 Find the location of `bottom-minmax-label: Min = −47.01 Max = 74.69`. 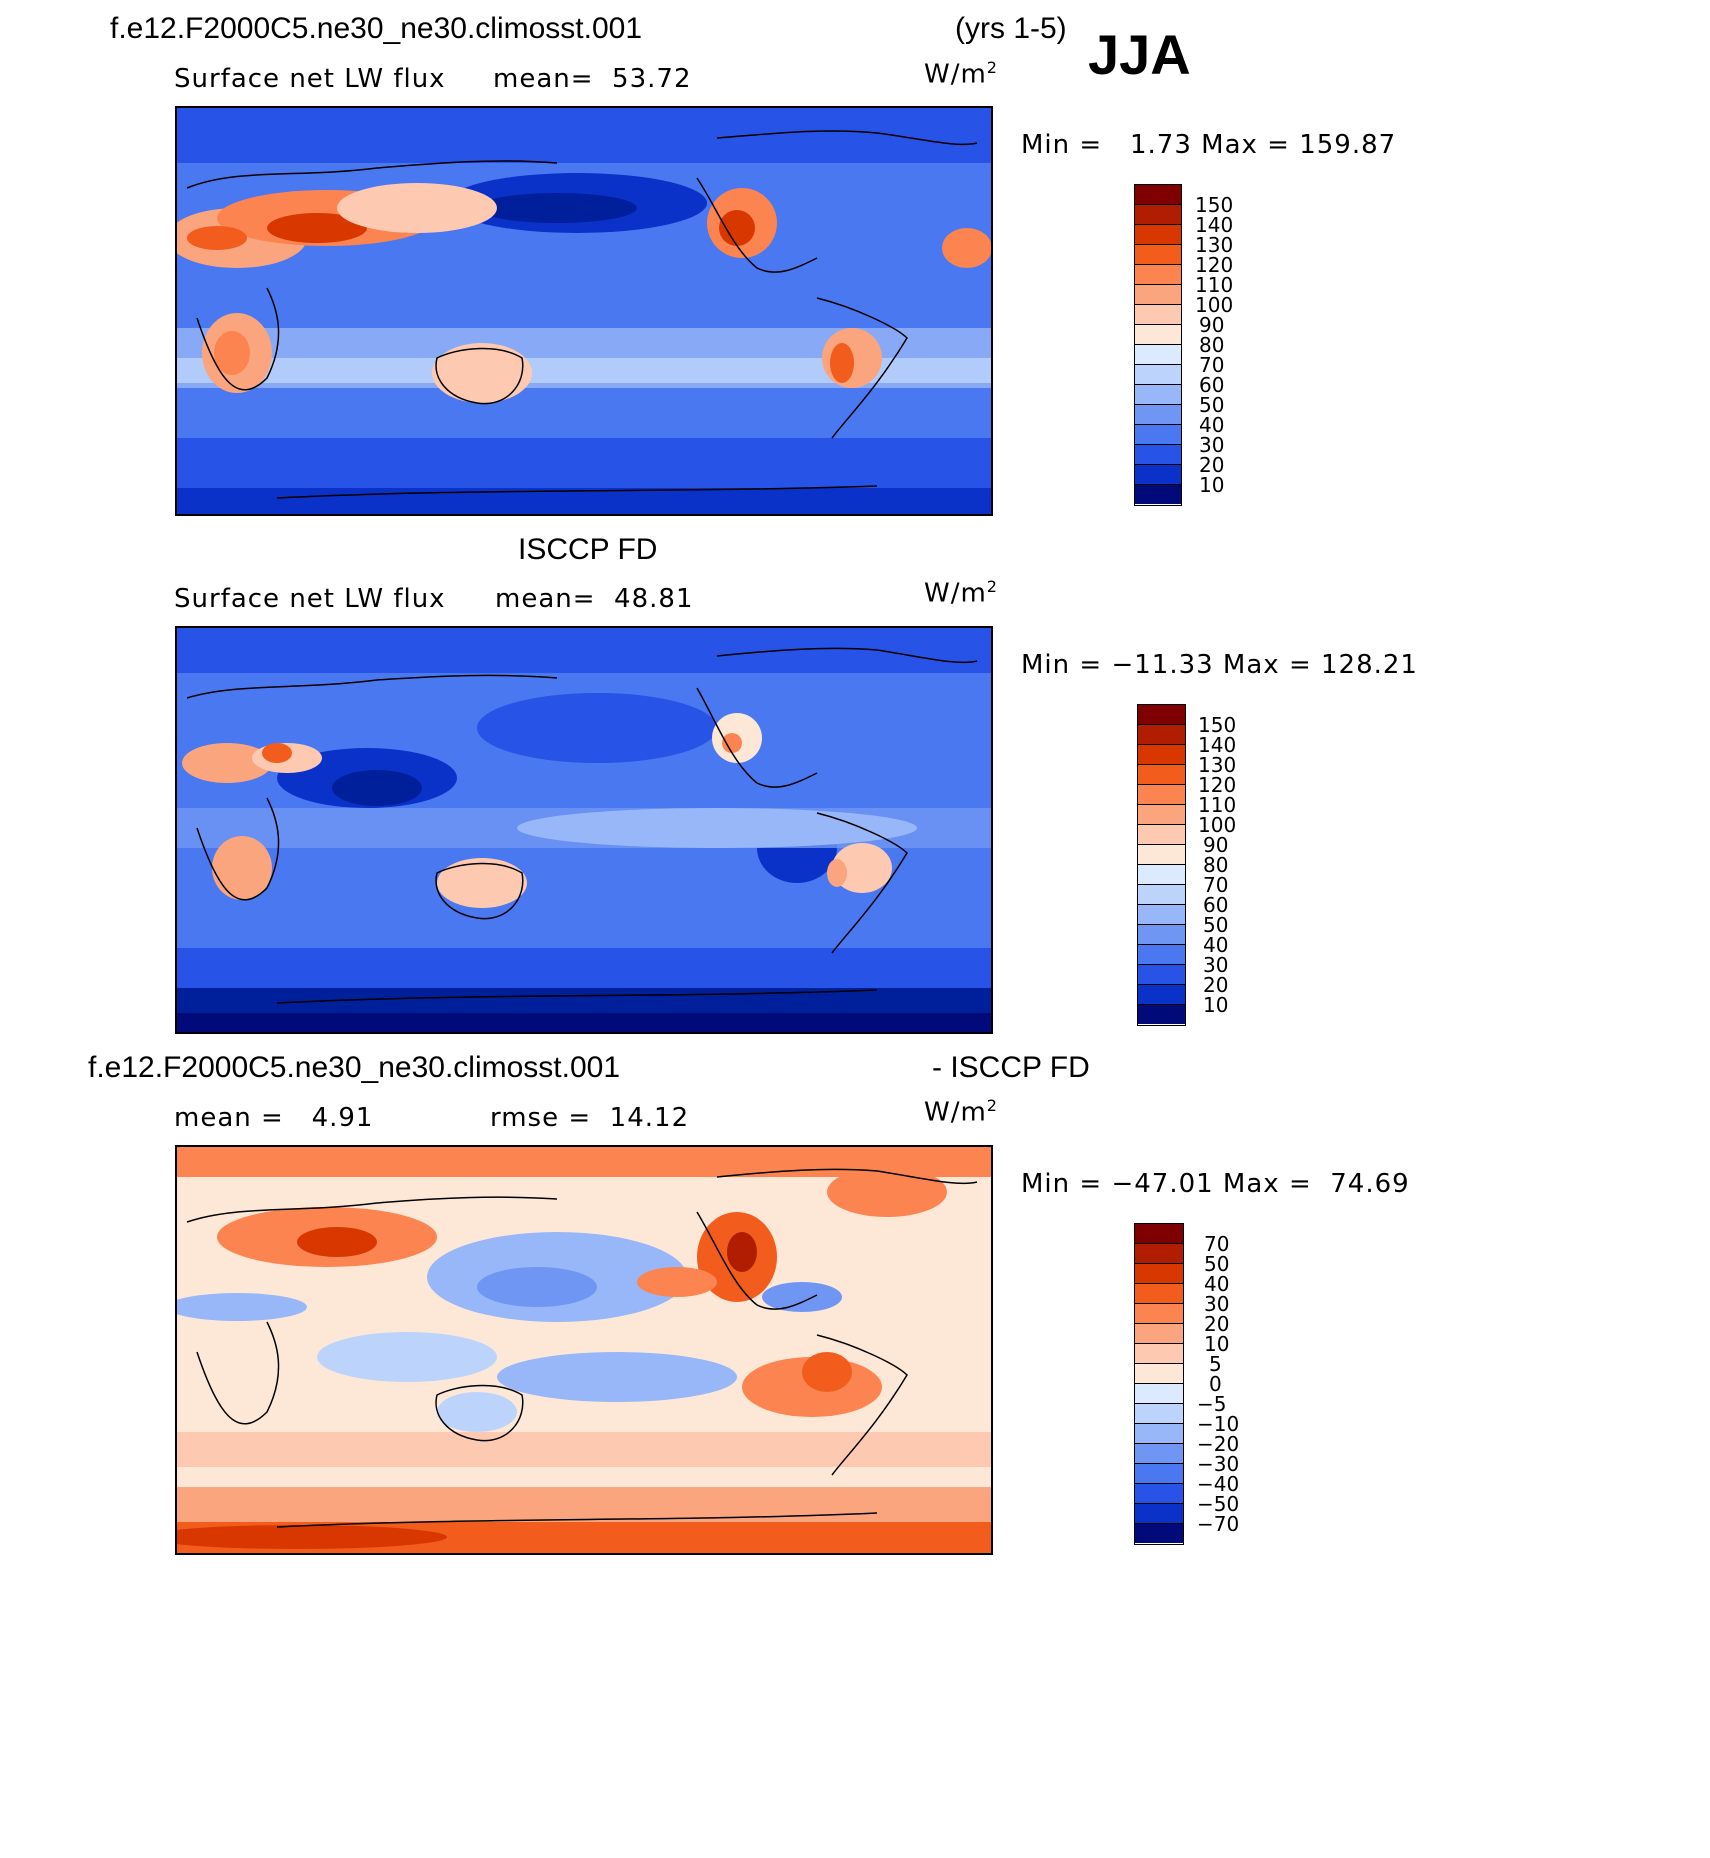

bottom-minmax-label: Min = −47.01 Max = 74.69 is located at coordinates (1215, 1184).